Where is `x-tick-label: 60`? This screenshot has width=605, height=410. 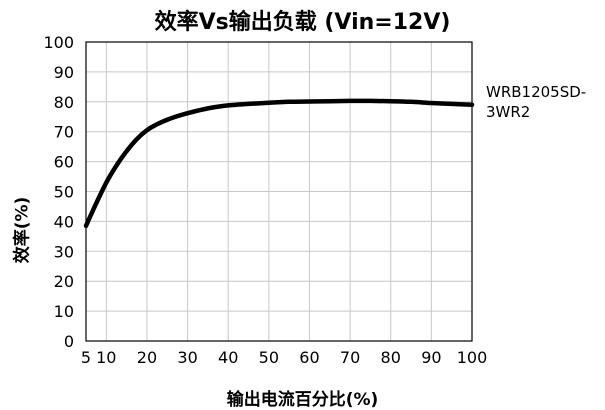
x-tick-label: 60 is located at coordinates (309, 357).